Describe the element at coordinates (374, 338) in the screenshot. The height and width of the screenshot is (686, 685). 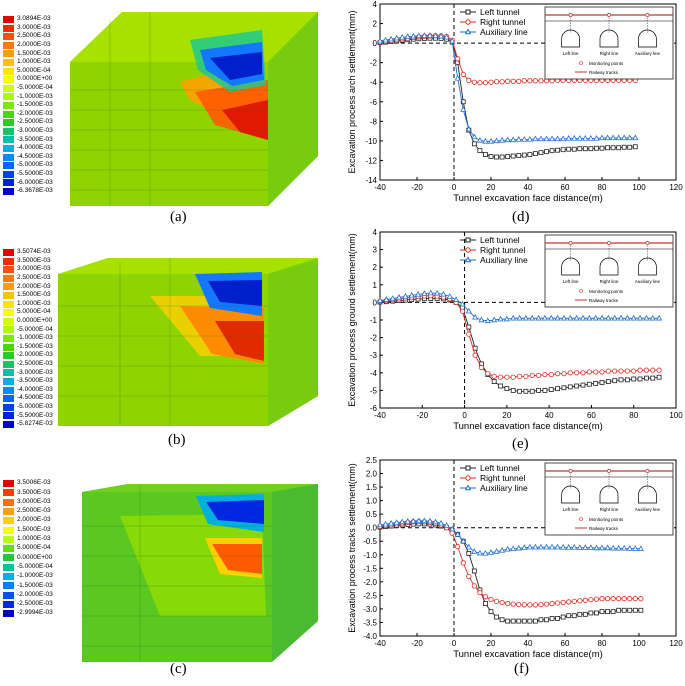
I see `y-tick-label: -2` at that location.